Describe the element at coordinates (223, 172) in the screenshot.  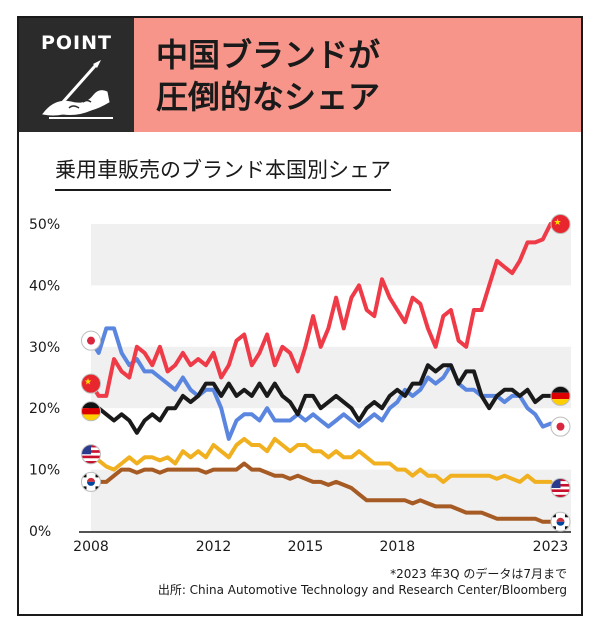
I see `chart-title: 乗用車販売のブランド本国別シェア` at that location.